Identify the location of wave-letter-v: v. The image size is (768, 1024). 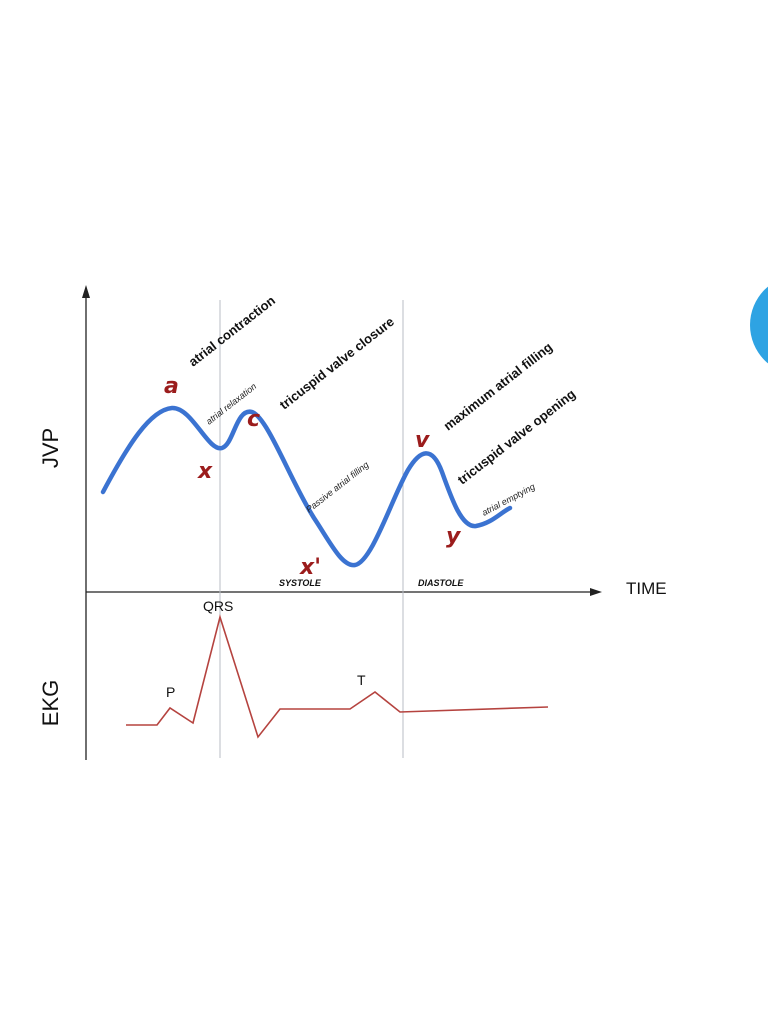
(422, 440).